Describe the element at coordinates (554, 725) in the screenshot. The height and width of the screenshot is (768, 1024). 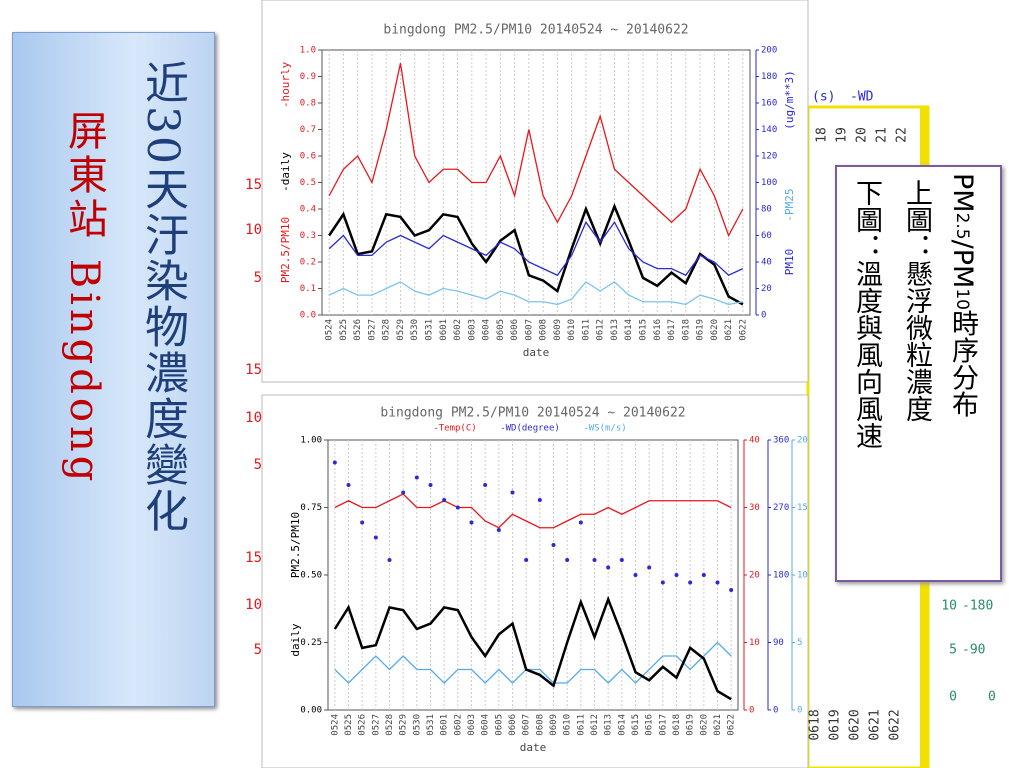
I see `x-tick-label: 0609` at that location.